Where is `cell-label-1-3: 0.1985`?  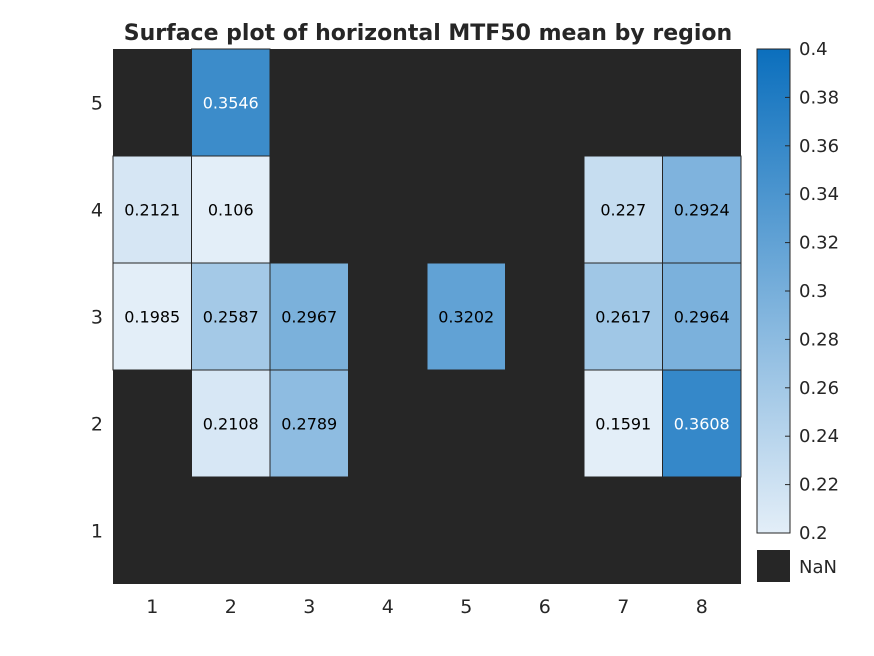
cell-label-1-3: 0.1985 is located at coordinates (152, 317).